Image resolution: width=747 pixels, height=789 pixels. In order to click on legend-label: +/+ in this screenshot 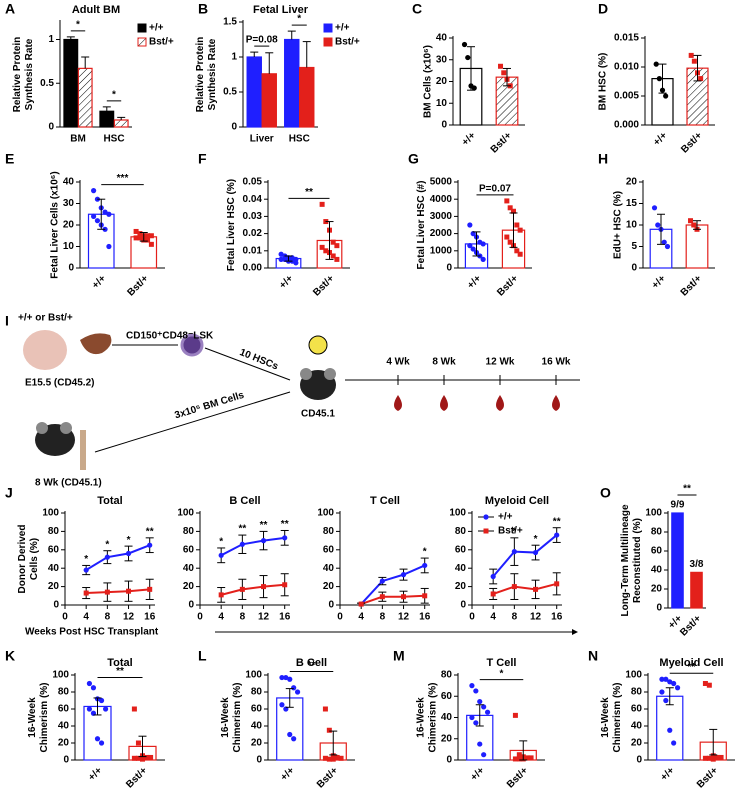, I will do `click(505, 517)`.